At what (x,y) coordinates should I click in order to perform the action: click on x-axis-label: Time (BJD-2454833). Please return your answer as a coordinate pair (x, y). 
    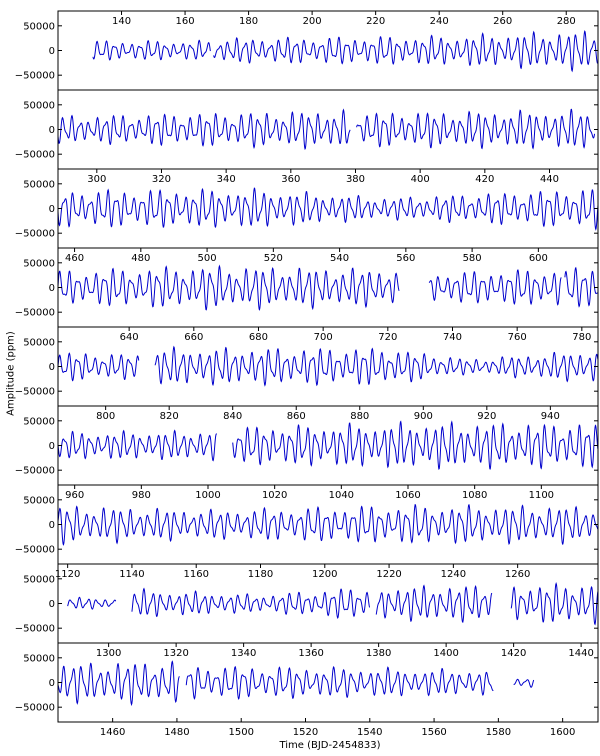
    Looking at the image, I should click on (330, 745).